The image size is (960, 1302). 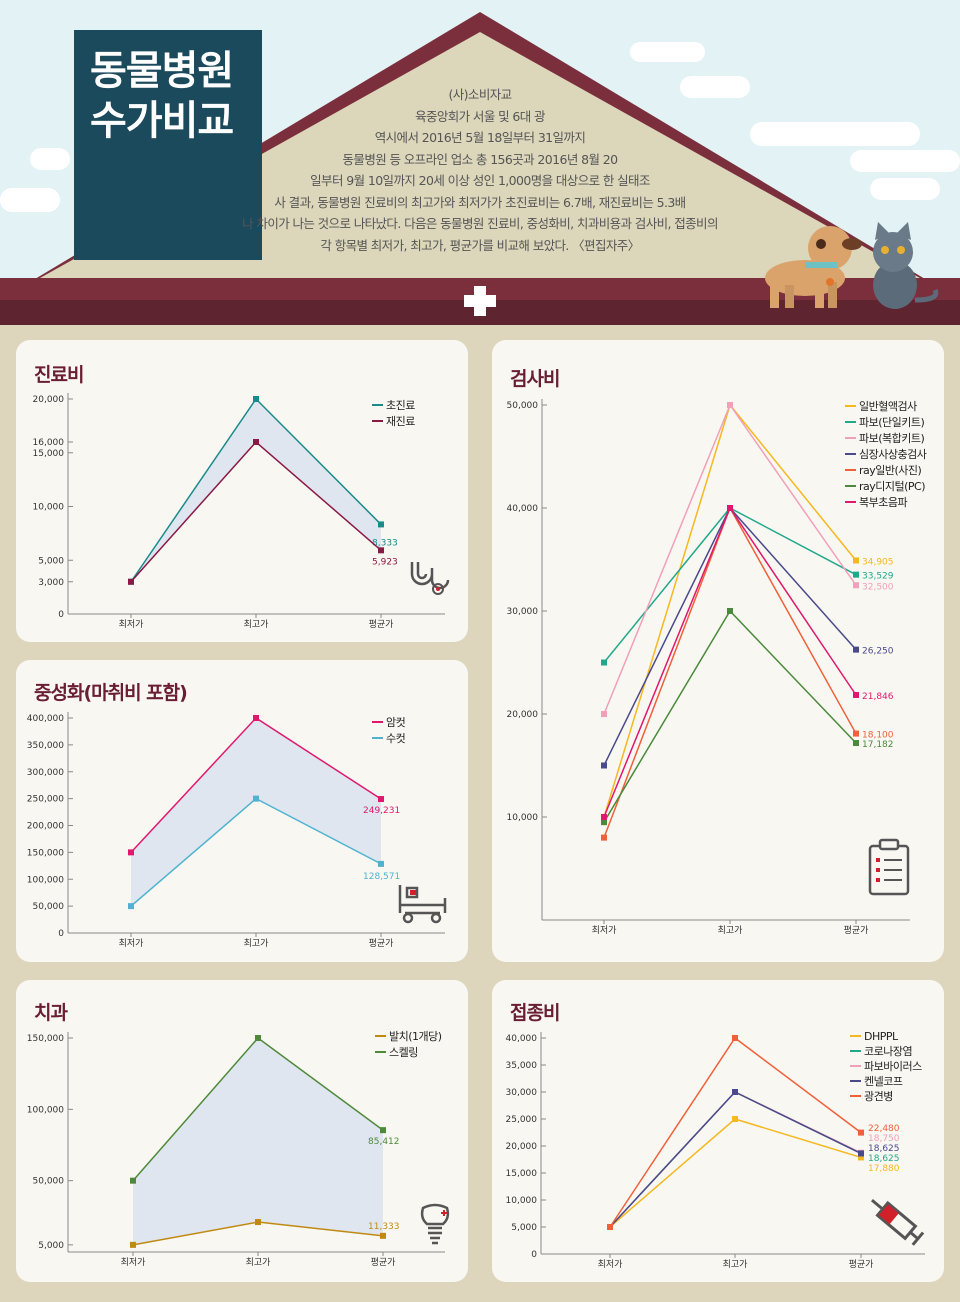 I want to click on legend-label: 파보(단일키트), so click(x=892, y=422).